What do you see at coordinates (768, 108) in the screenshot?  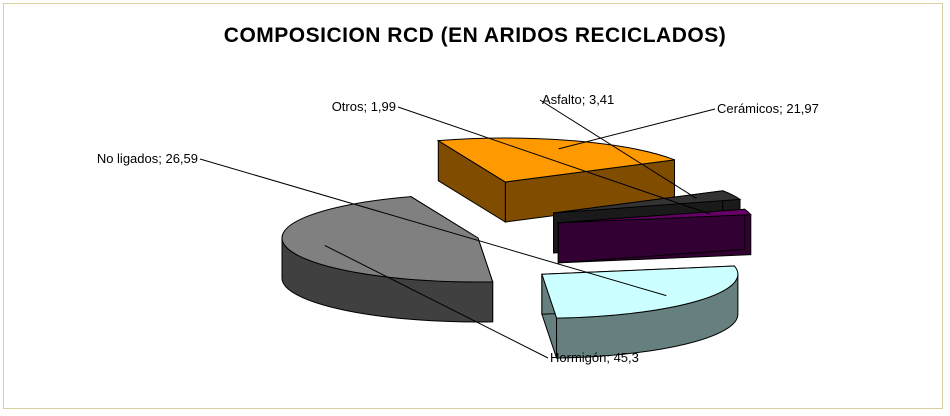 I see `data-label: Cerámicos; 21,97` at bounding box center [768, 108].